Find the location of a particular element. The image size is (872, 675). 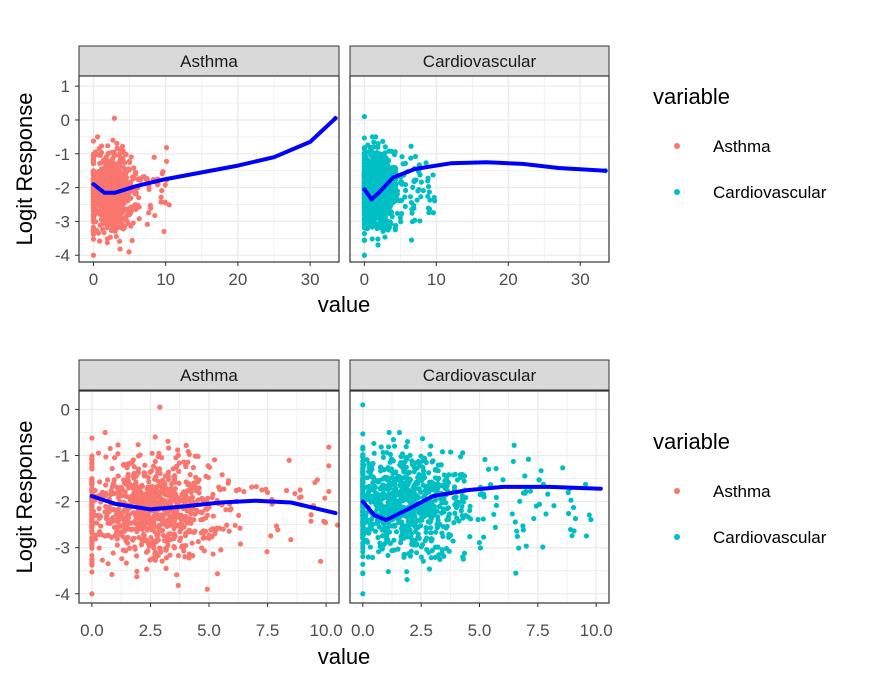

legend-key is located at coordinates (677, 537).